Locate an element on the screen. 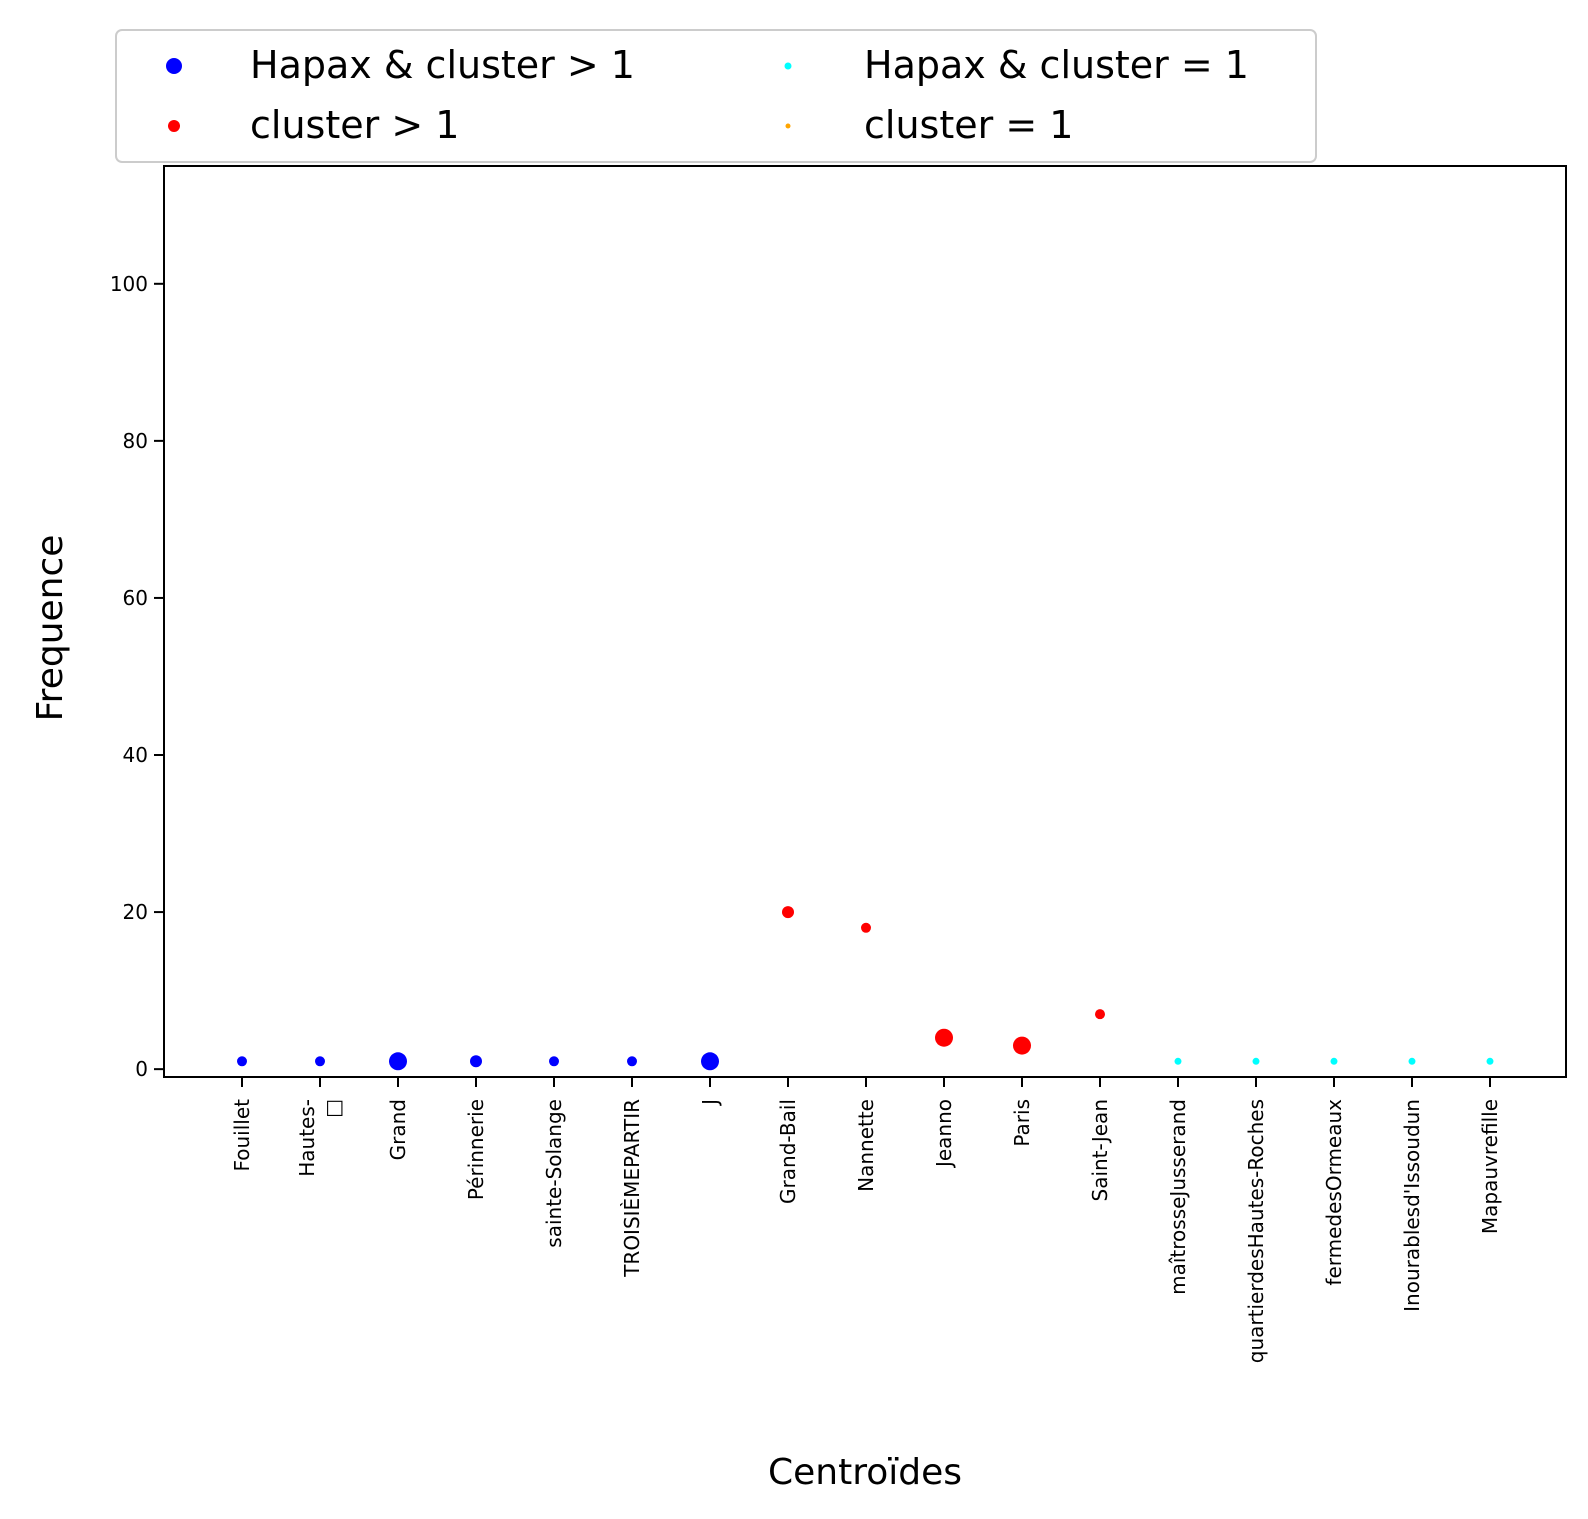 The width and height of the screenshot is (1588, 1519). x-tick-label: Inourablesd'Issoudun is located at coordinates (1412, 1205).